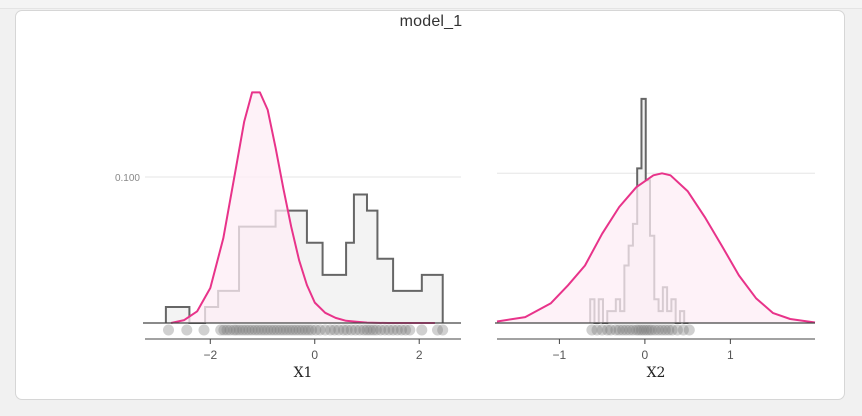 The height and width of the screenshot is (416, 862). I want to click on y-tick-label: 0.100, so click(127, 178).